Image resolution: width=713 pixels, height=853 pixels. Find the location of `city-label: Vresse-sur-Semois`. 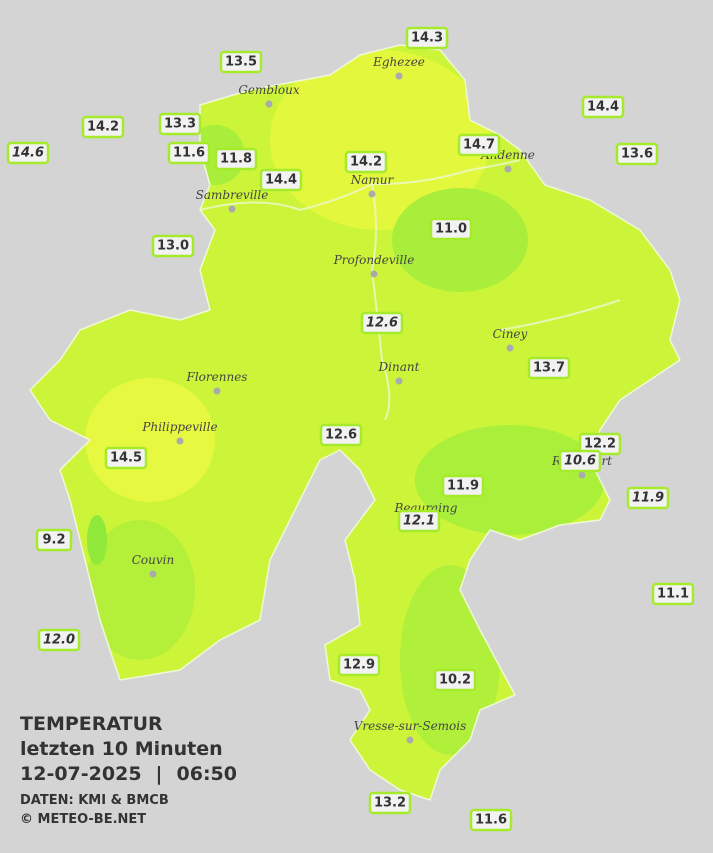

city-label: Vresse-sur-Semois is located at coordinates (410, 726).